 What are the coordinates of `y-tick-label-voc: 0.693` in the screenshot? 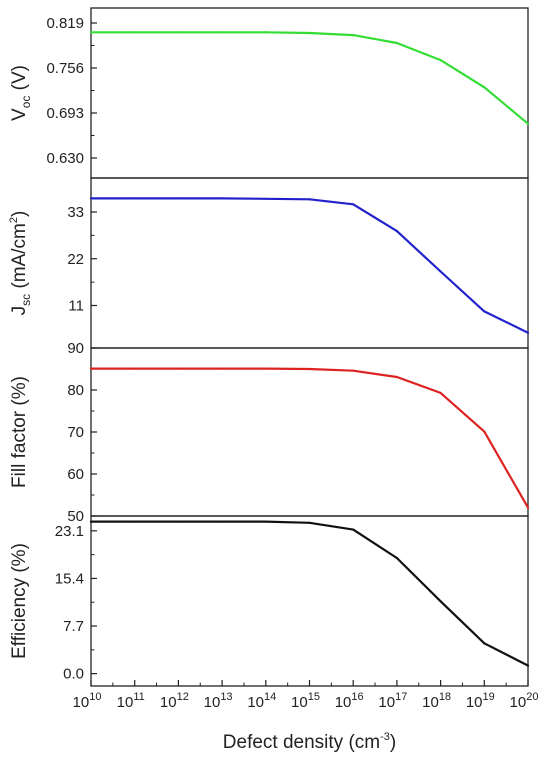 It's located at (65, 113).